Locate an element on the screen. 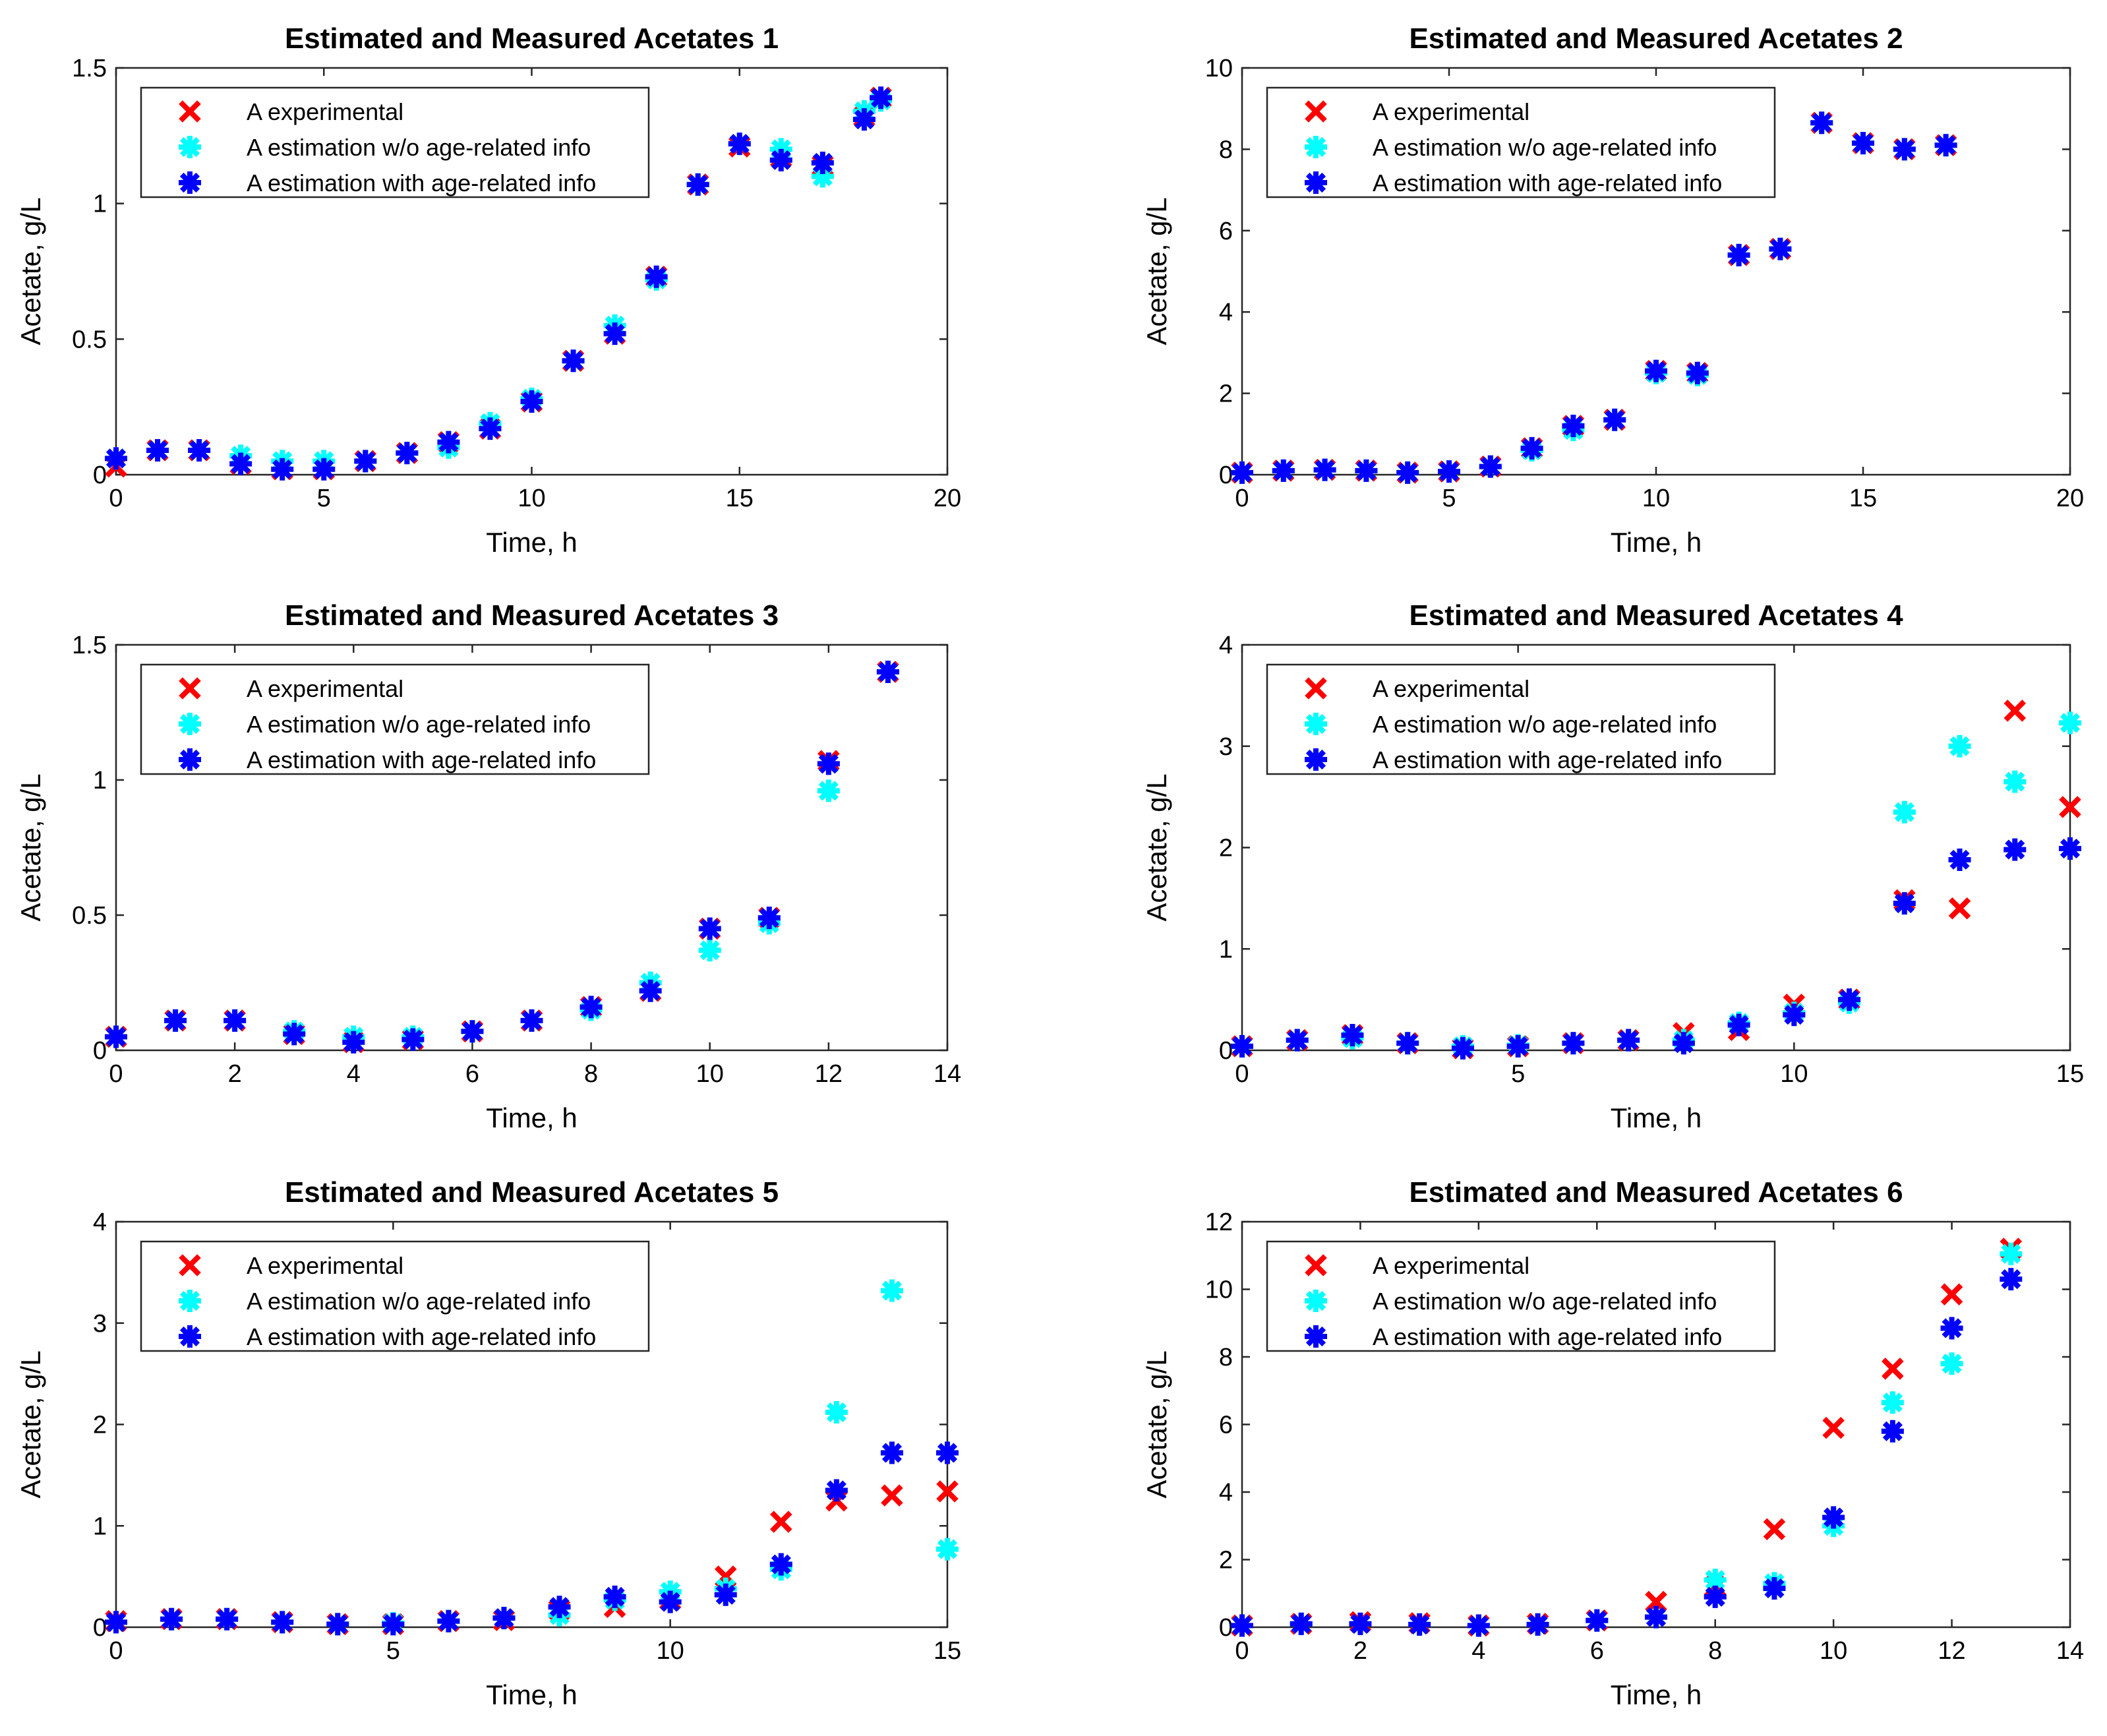 This screenshot has width=2107, height=1736. legend-entry: A estimation with age-related info is located at coordinates (421, 759).